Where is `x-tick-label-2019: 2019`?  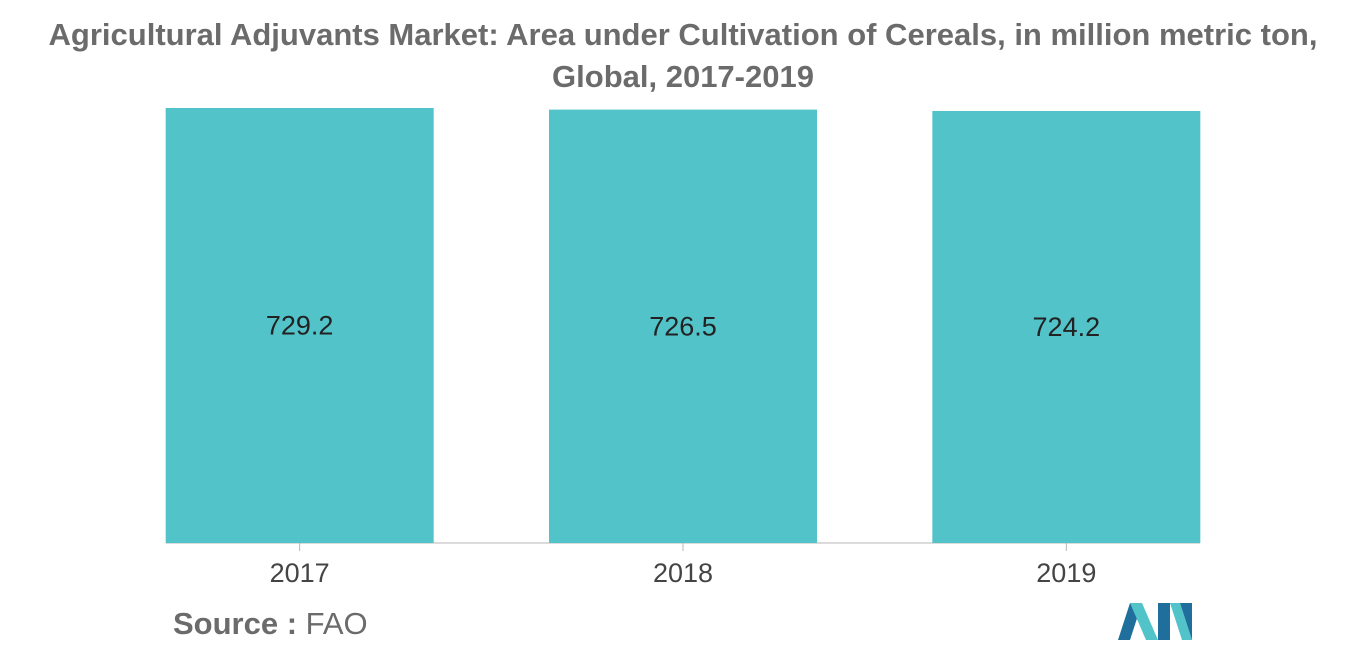
x-tick-label-2019: 2019 is located at coordinates (1066, 573).